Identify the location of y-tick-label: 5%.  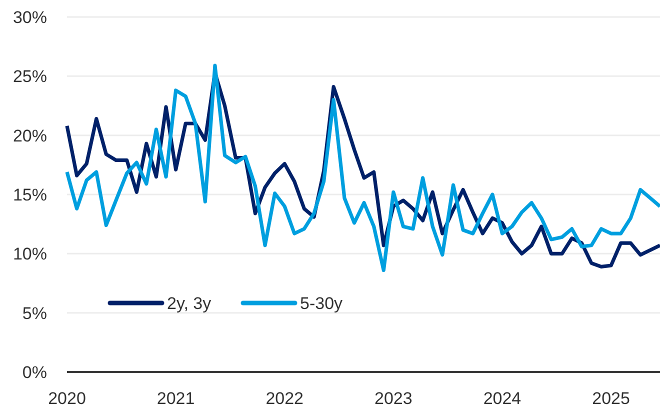
(34, 313).